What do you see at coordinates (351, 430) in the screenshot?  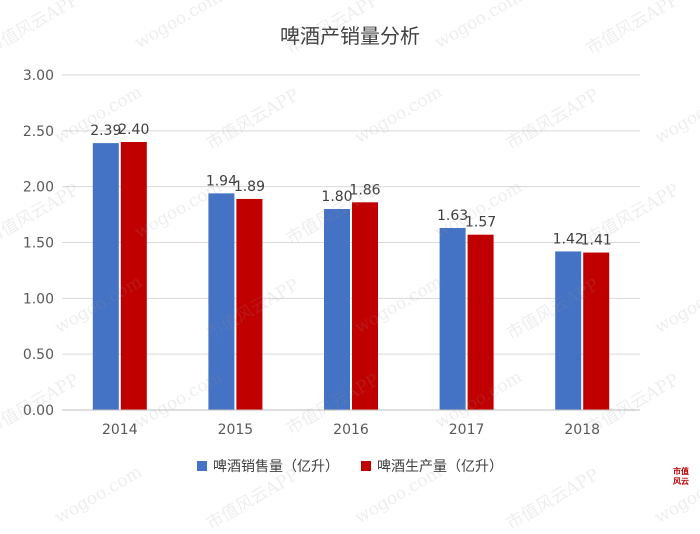 I see `x-tick-label: 2016` at bounding box center [351, 430].